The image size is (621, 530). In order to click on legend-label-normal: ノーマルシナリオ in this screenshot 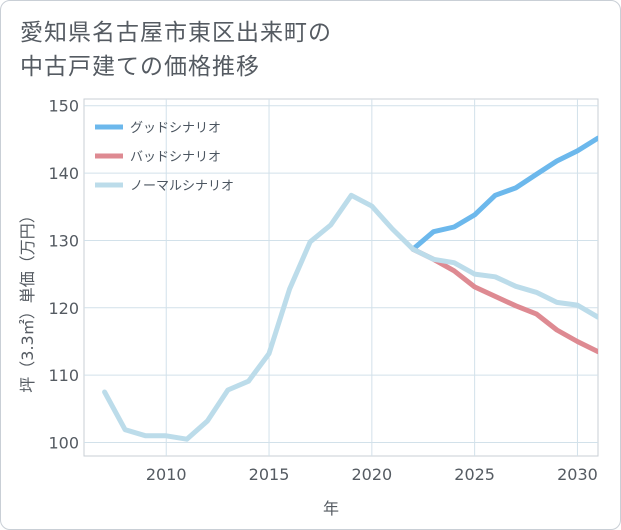, I will do `click(182, 186)`.